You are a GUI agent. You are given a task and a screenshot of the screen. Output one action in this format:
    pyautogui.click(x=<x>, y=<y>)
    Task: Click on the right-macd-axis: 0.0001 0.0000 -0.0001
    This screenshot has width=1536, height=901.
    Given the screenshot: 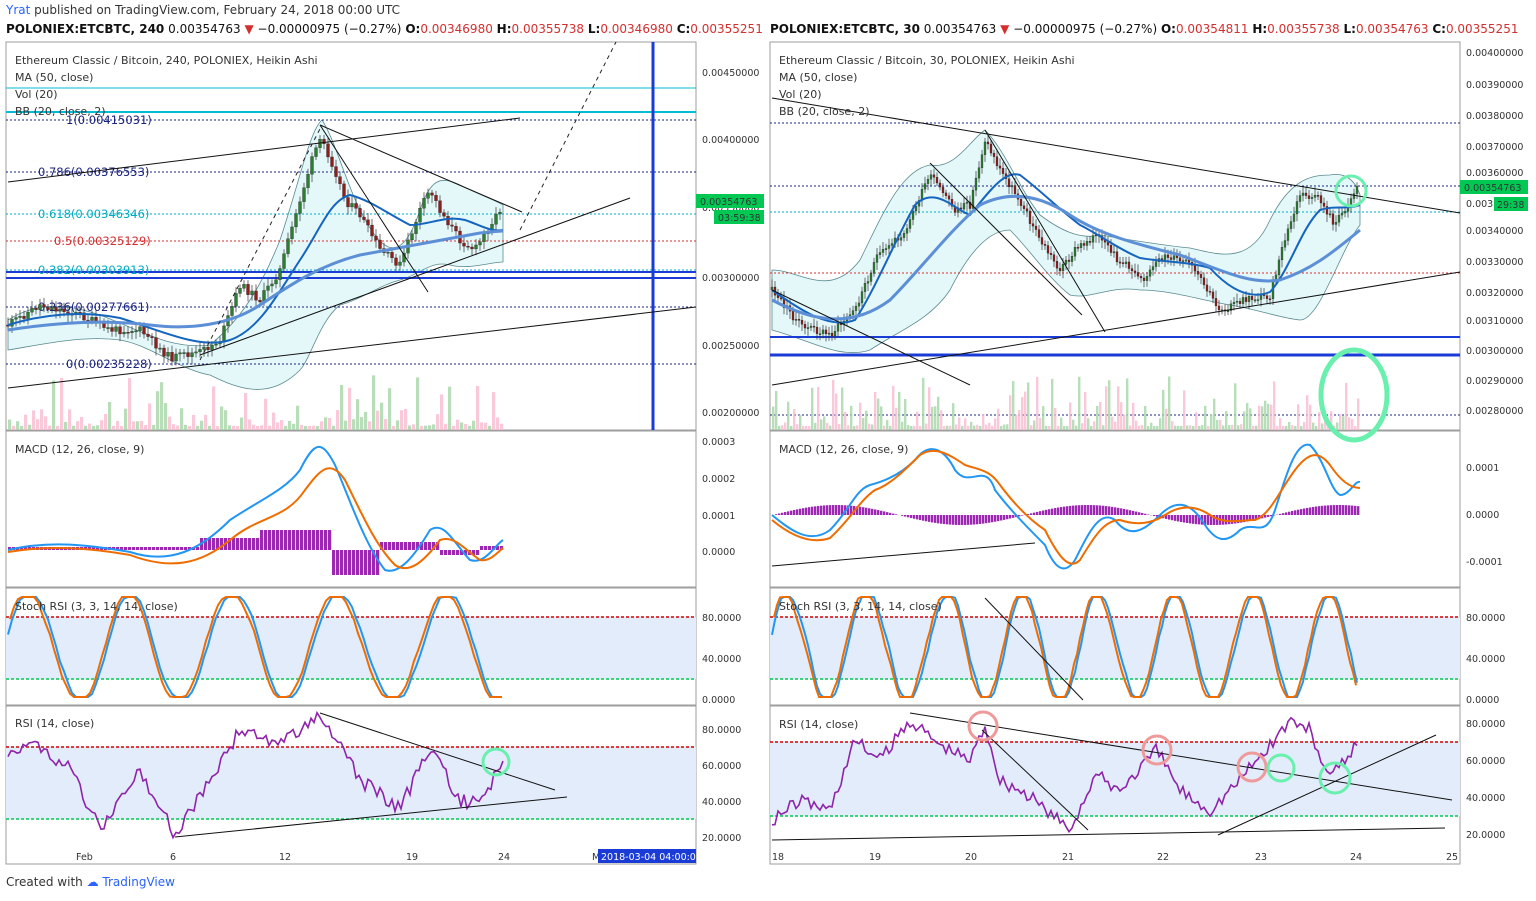 What is the action you would take?
    pyautogui.click(x=1484, y=515)
    